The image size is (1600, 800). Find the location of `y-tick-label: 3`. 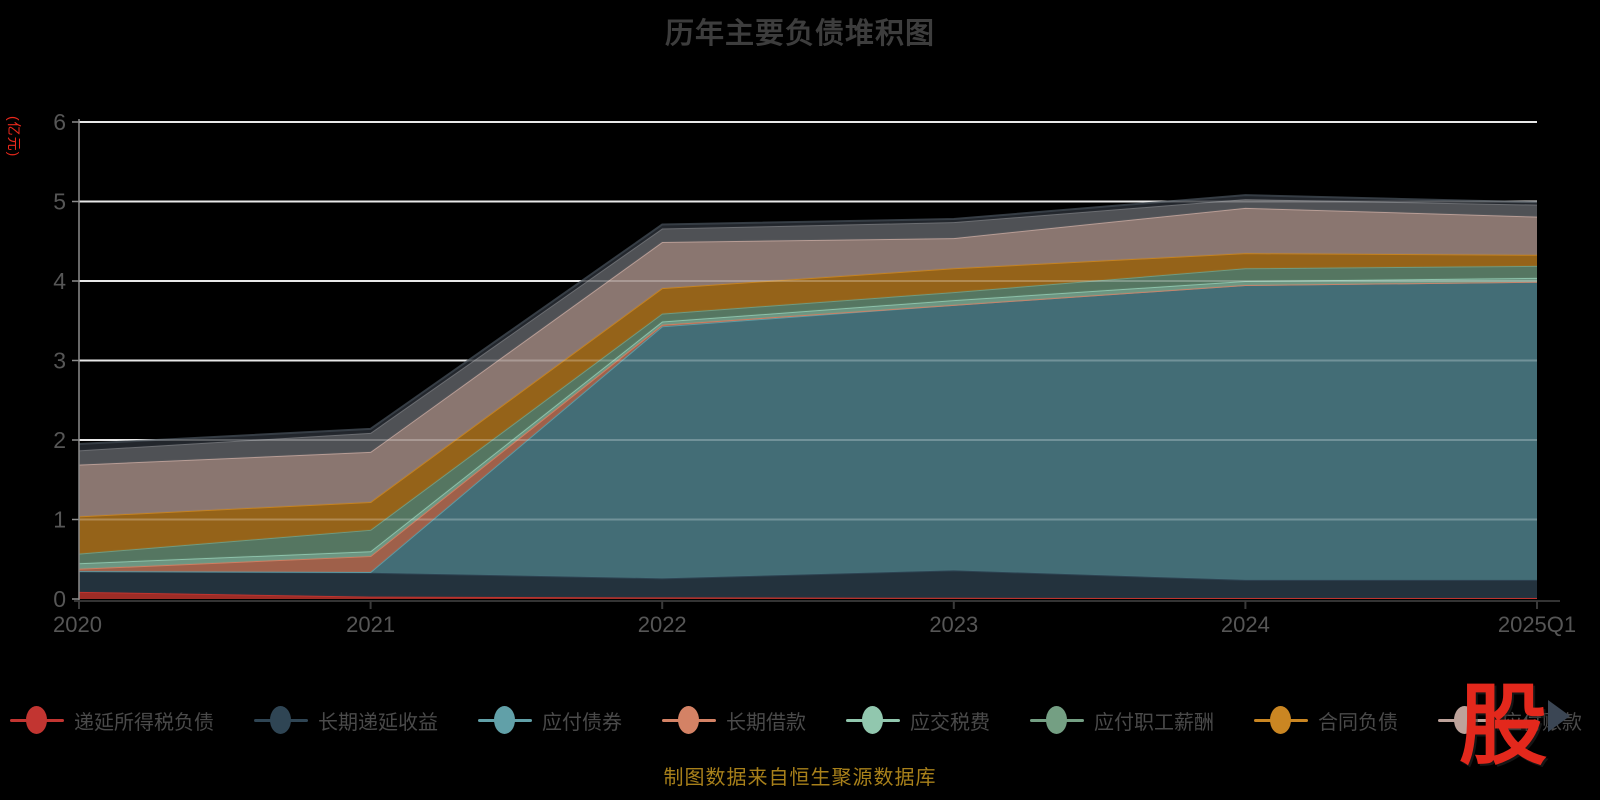

y-tick-label: 3 is located at coordinates (59, 361).